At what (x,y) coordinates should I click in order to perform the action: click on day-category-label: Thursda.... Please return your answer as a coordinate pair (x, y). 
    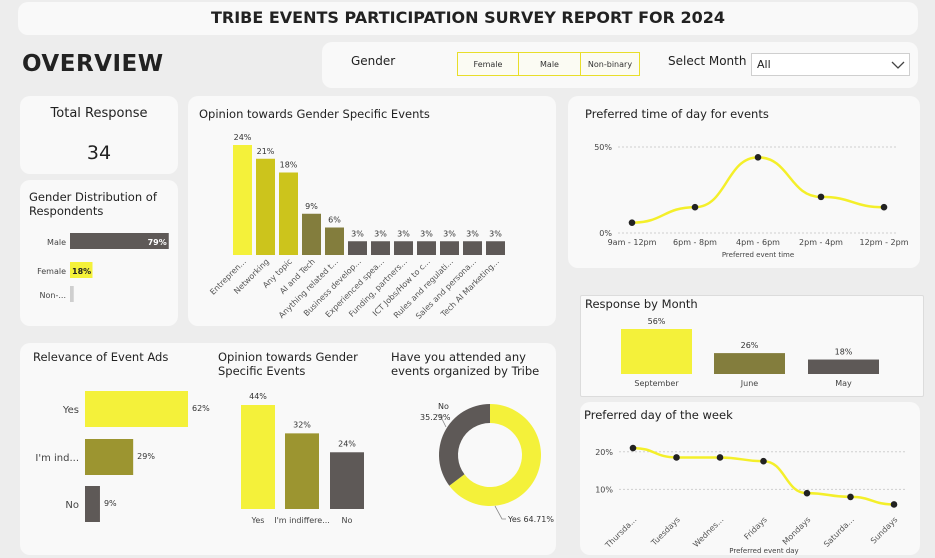
    Looking at the image, I should click on (620, 532).